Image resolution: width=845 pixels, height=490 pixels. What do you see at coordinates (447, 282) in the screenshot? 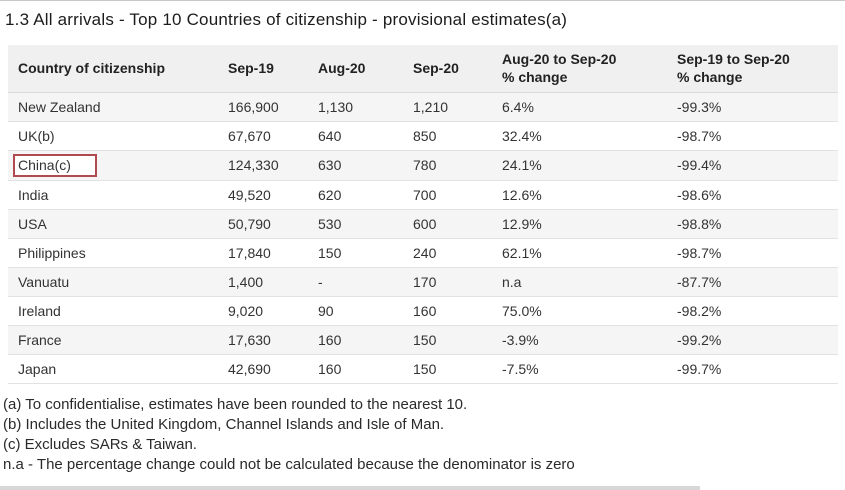
I see `cell-sep20: 170` at bounding box center [447, 282].